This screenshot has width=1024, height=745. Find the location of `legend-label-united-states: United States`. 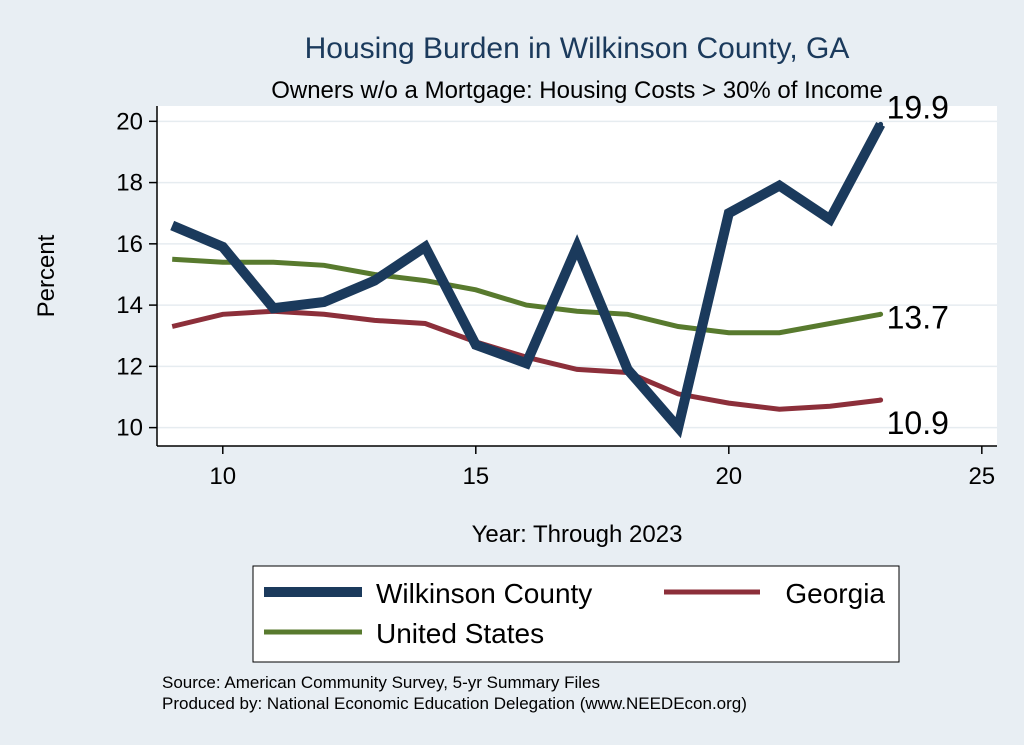

legend-label-united-states: United States is located at coordinates (460, 633).